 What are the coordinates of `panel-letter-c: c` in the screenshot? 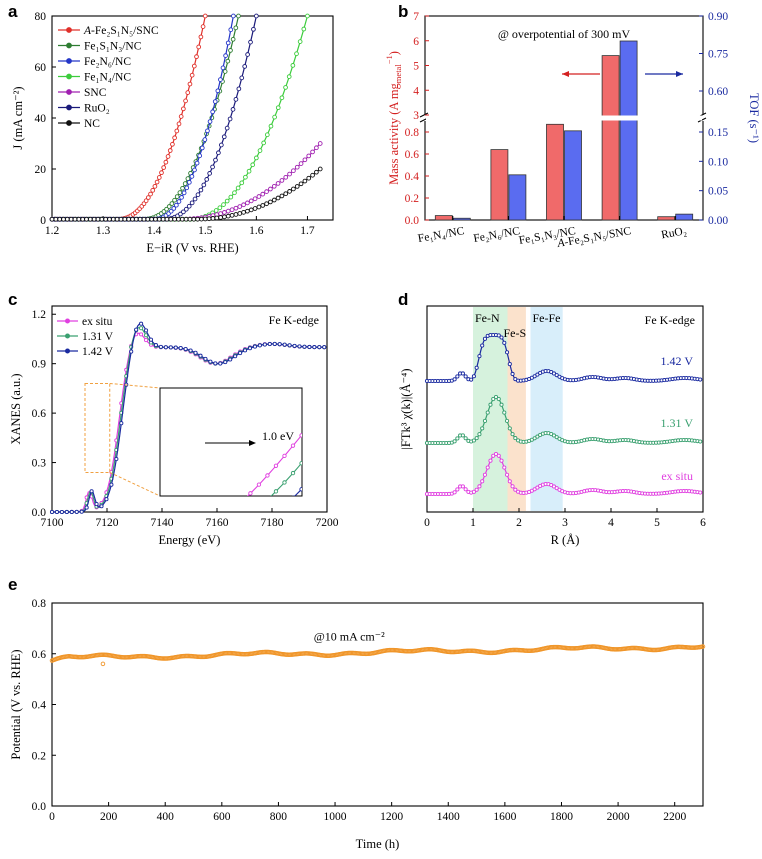 It's located at (12, 299).